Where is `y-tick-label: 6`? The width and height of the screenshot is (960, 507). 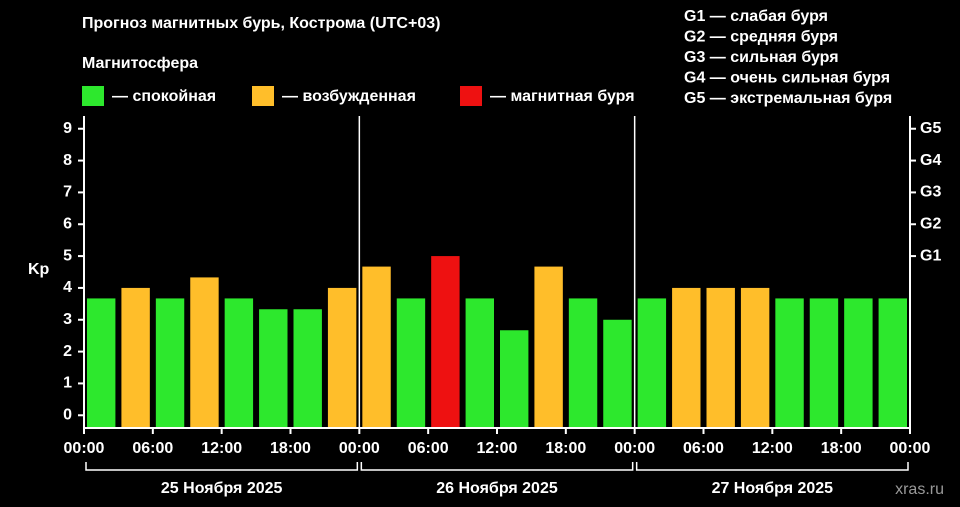
y-tick-label: 6 is located at coordinates (67, 223).